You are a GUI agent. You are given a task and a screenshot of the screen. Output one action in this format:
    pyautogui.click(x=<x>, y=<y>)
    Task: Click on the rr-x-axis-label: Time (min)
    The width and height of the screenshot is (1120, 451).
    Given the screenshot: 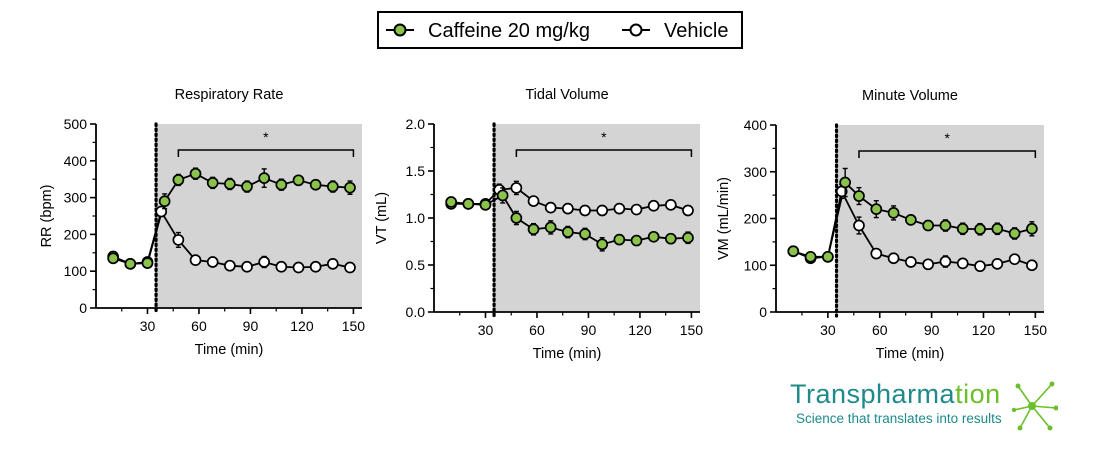 What is the action you would take?
    pyautogui.click(x=229, y=350)
    